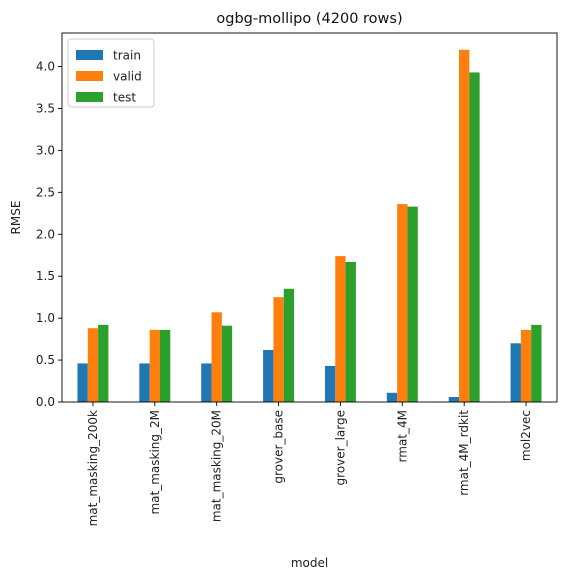 The image size is (567, 576). What do you see at coordinates (144, 382) in the screenshot?
I see `bar-train-mat_masking_2M` at bounding box center [144, 382].